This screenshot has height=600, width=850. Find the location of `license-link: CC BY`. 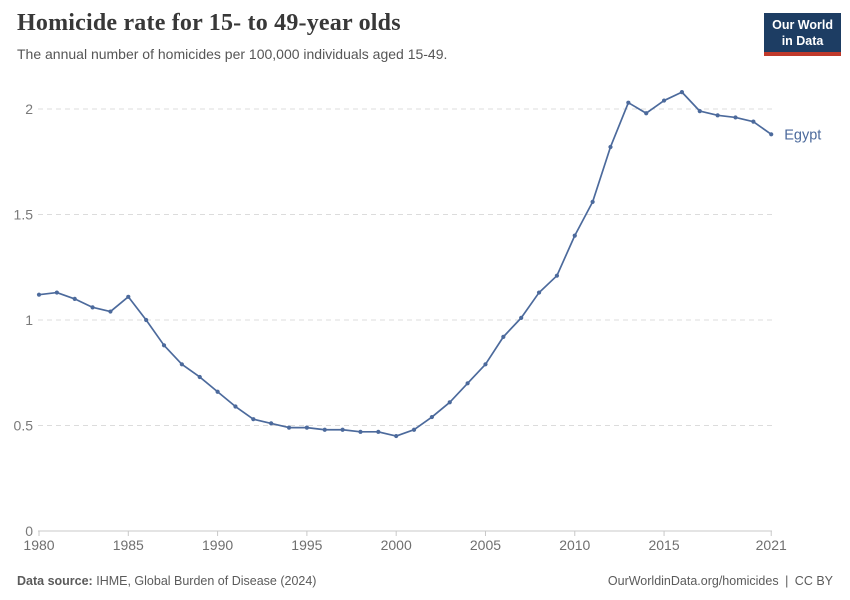

license-link: CC BY is located at coordinates (813, 581).